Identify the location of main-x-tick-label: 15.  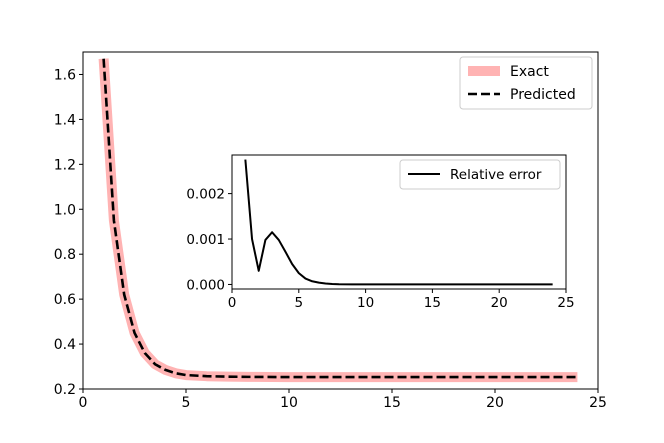
(392, 403).